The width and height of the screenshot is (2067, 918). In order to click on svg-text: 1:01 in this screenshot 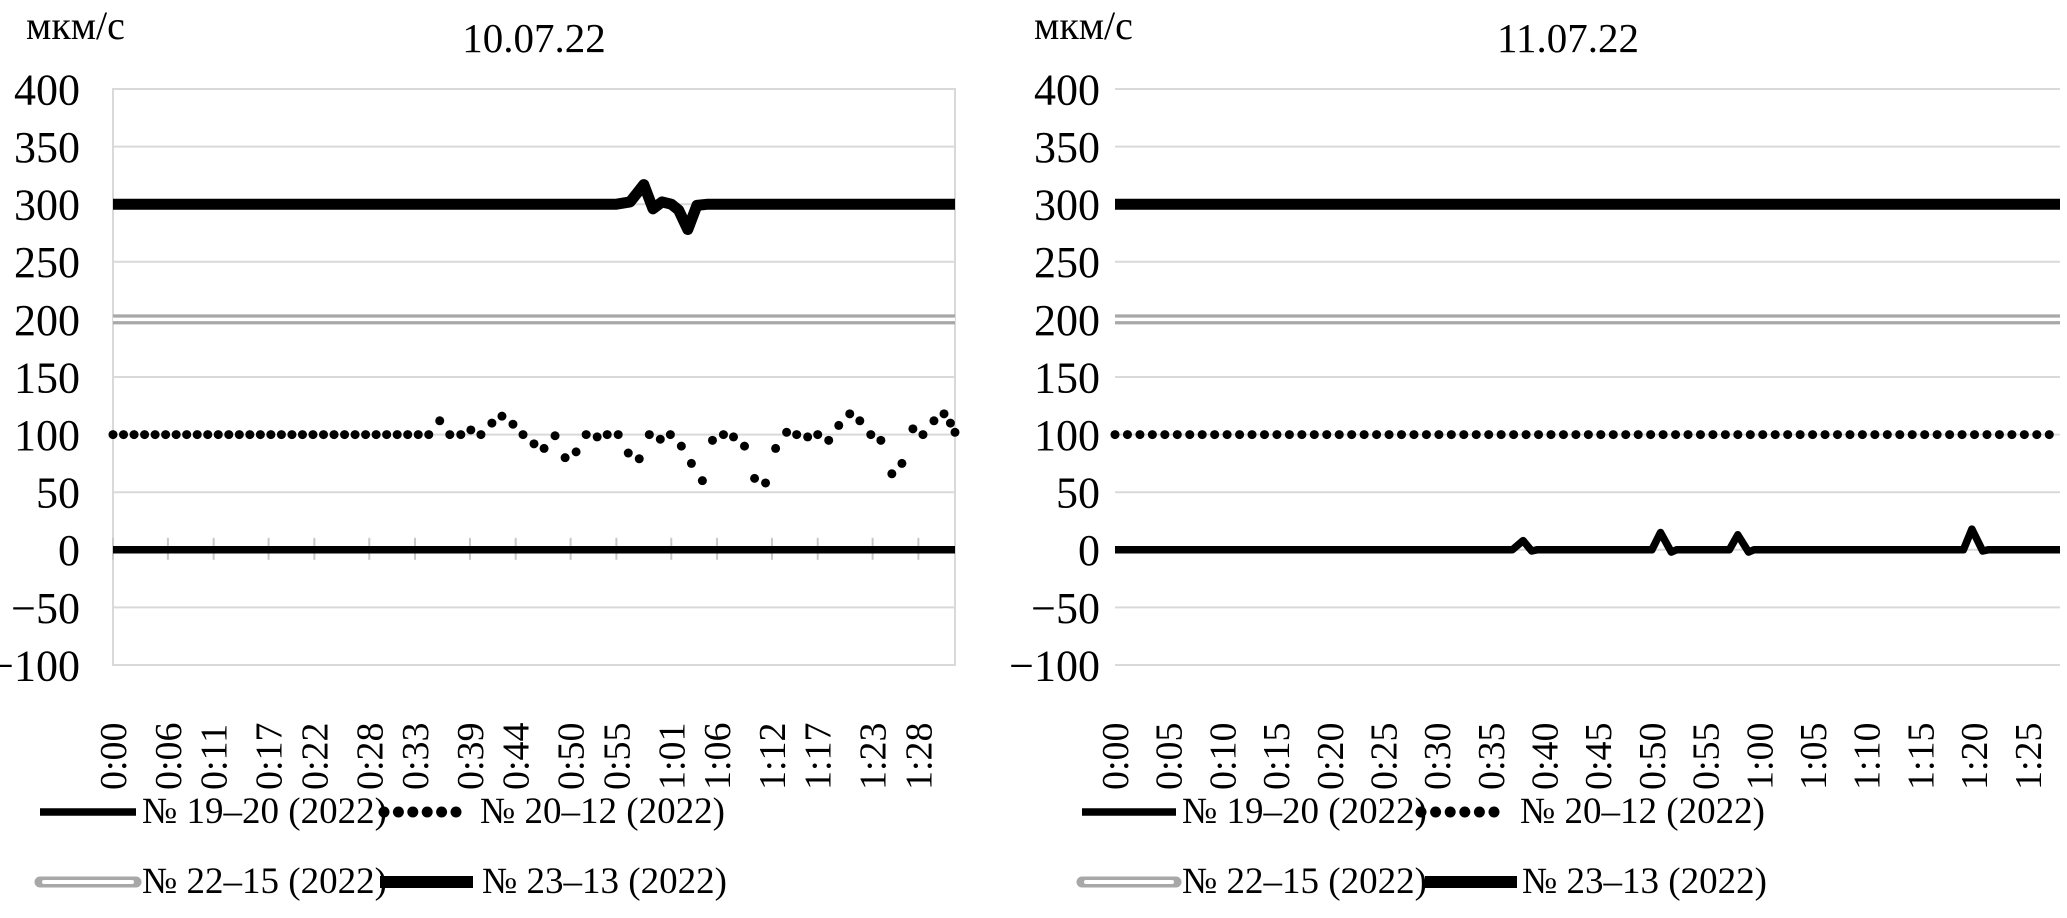, I will do `click(672, 756)`.